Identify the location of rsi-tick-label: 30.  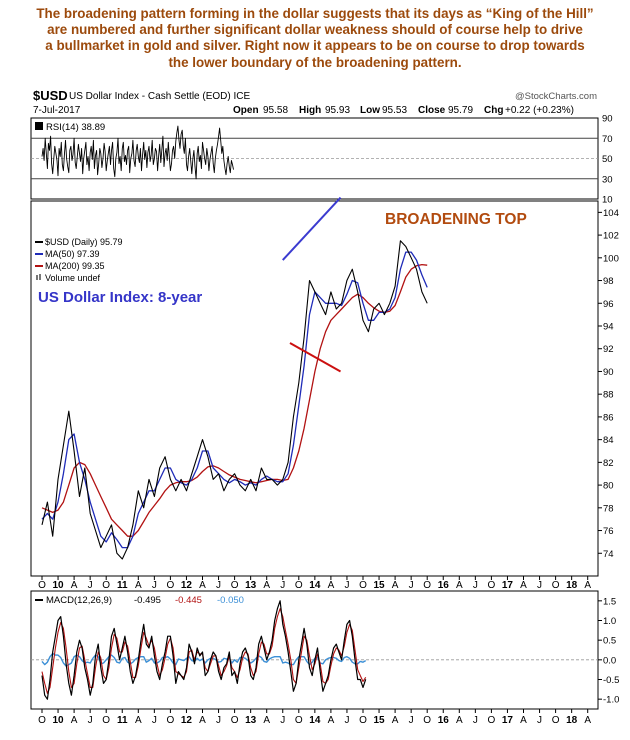
(607, 179).